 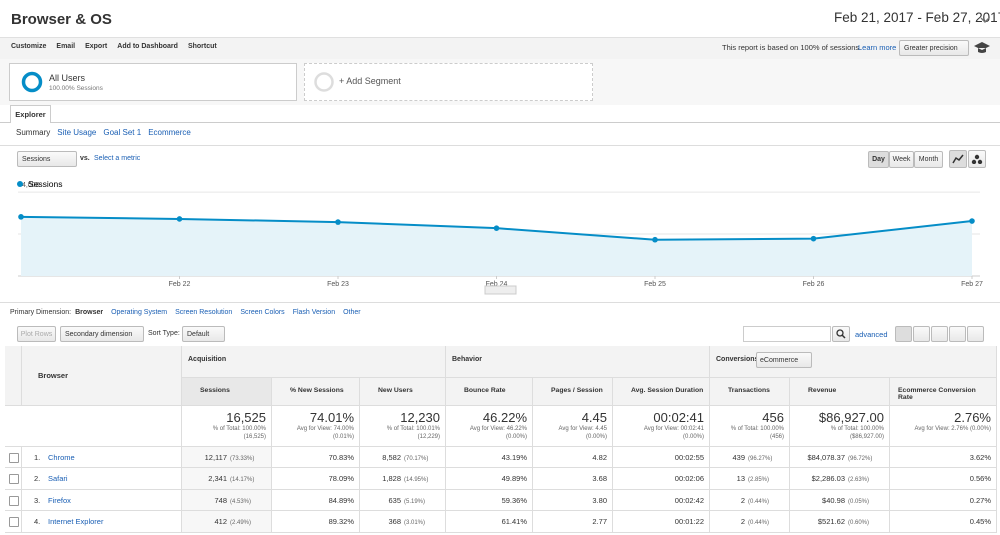 I want to click on total-value: 456, so click(x=773, y=417).